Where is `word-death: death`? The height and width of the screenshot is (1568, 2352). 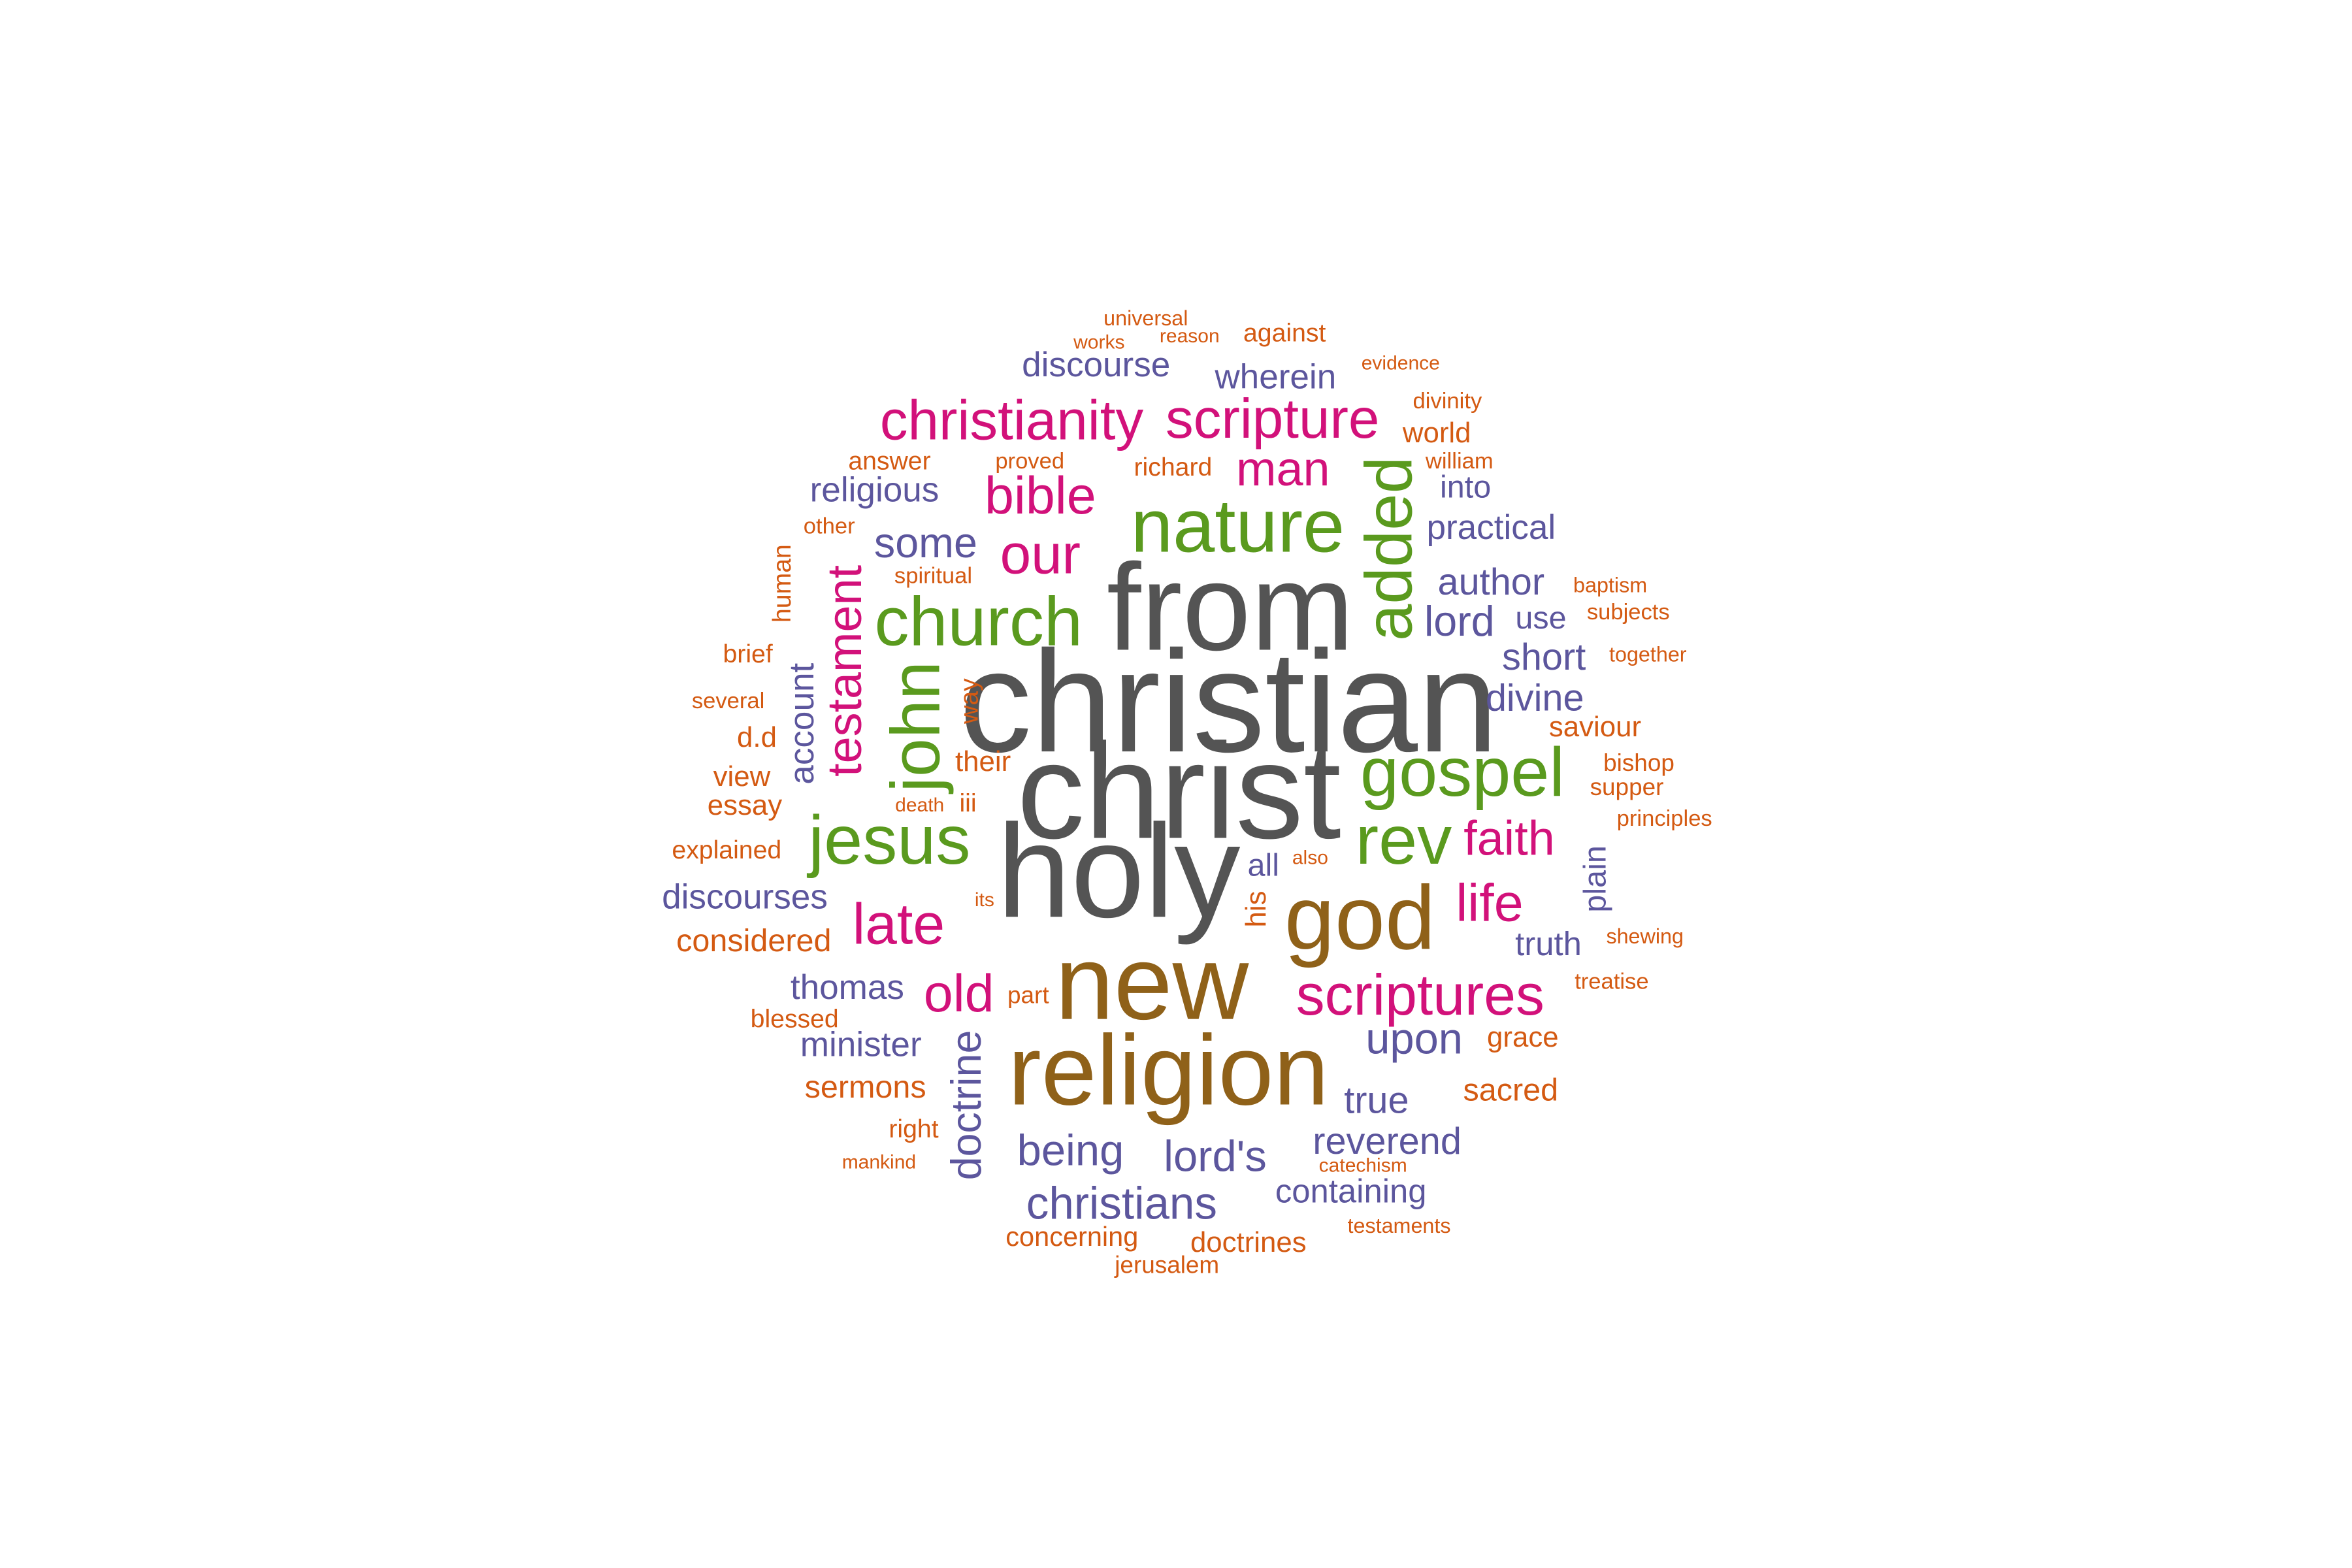
word-death: death is located at coordinates (919, 805).